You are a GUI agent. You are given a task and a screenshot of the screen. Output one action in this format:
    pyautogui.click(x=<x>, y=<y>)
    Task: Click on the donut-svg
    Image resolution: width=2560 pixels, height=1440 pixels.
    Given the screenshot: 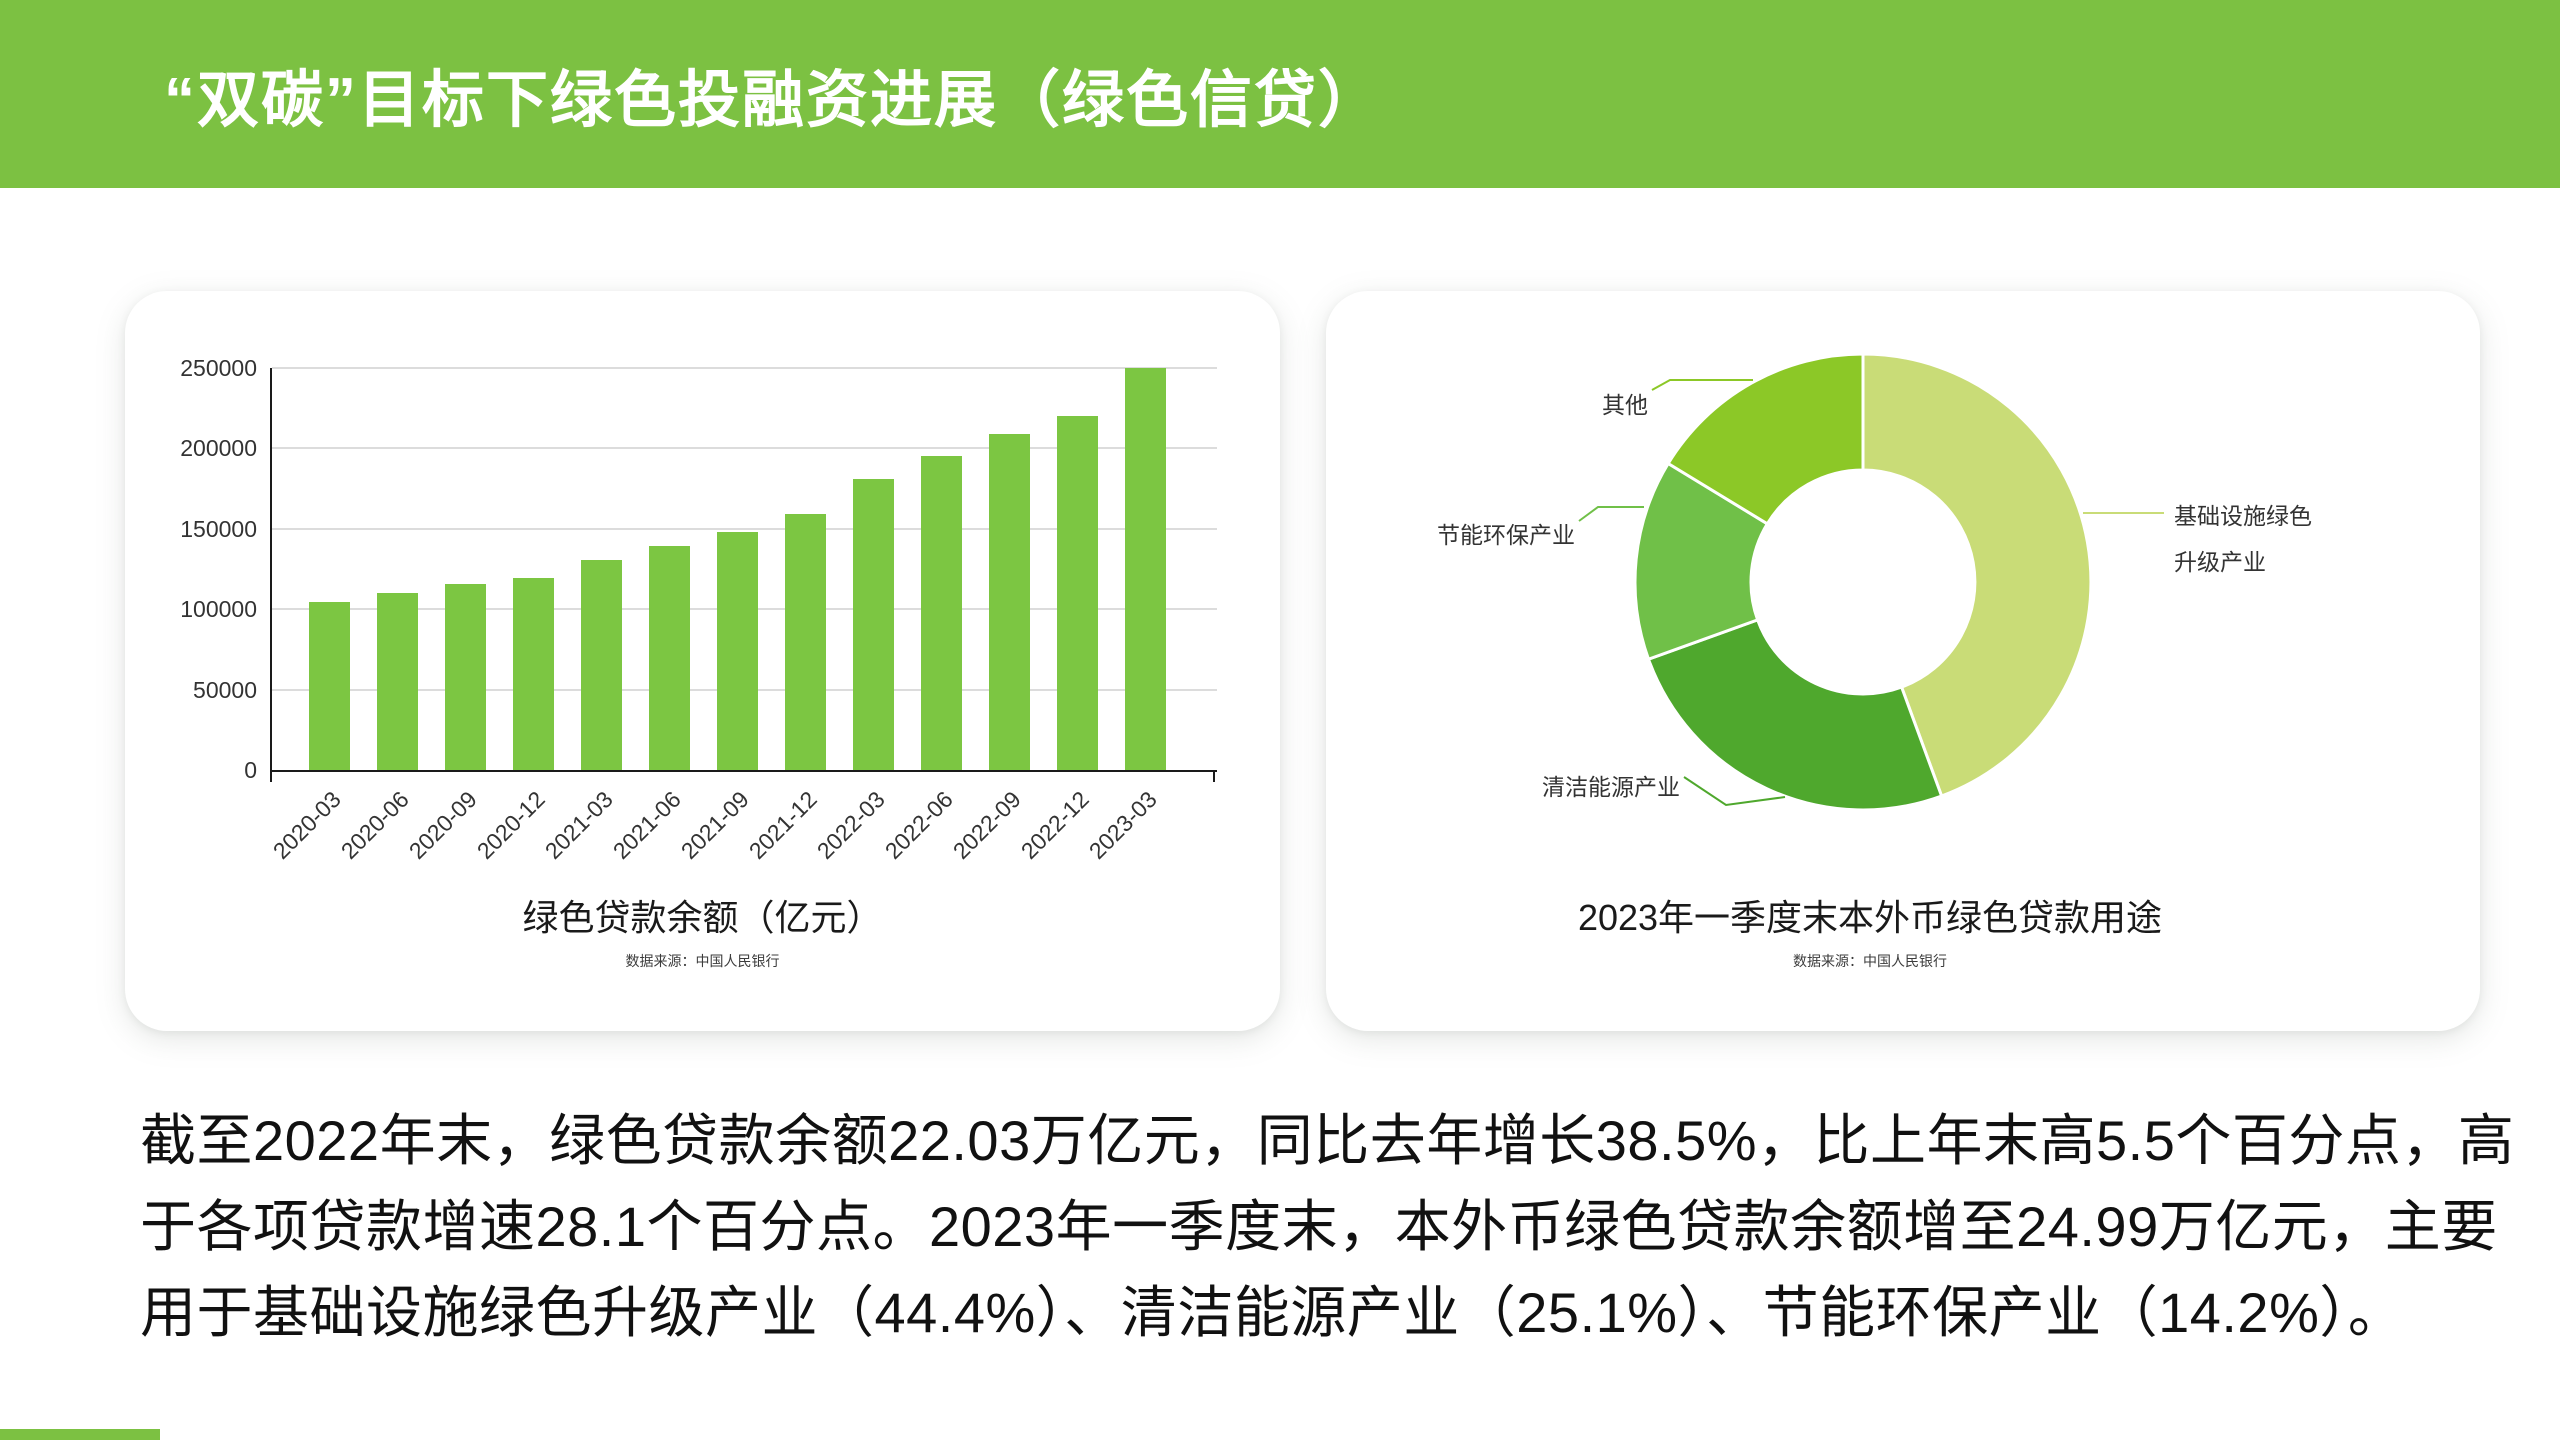 What is the action you would take?
    pyautogui.click(x=1871, y=582)
    